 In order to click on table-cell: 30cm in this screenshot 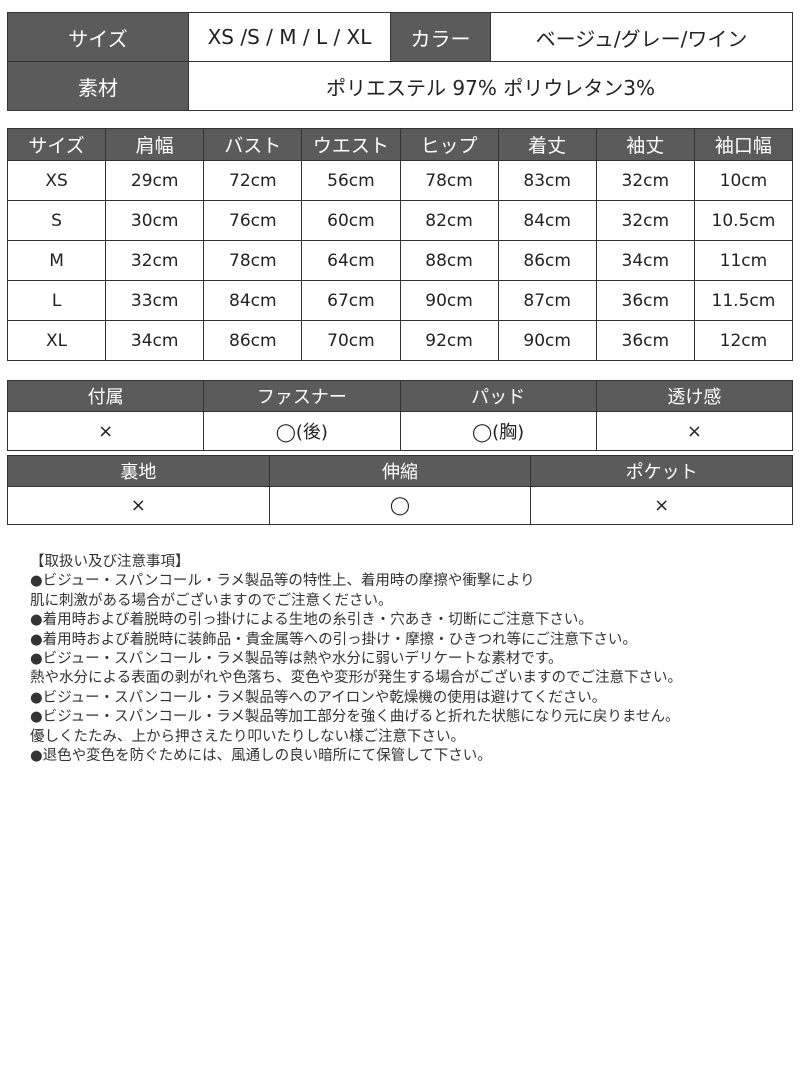, I will do `click(155, 220)`.